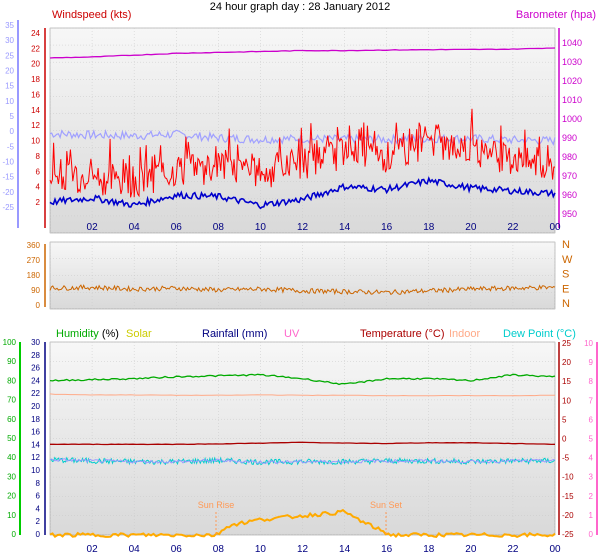 Image resolution: width=600 pixels, height=560 pixels. What do you see at coordinates (555, 227) in the screenshot?
I see `x-tick-label: 00` at bounding box center [555, 227].